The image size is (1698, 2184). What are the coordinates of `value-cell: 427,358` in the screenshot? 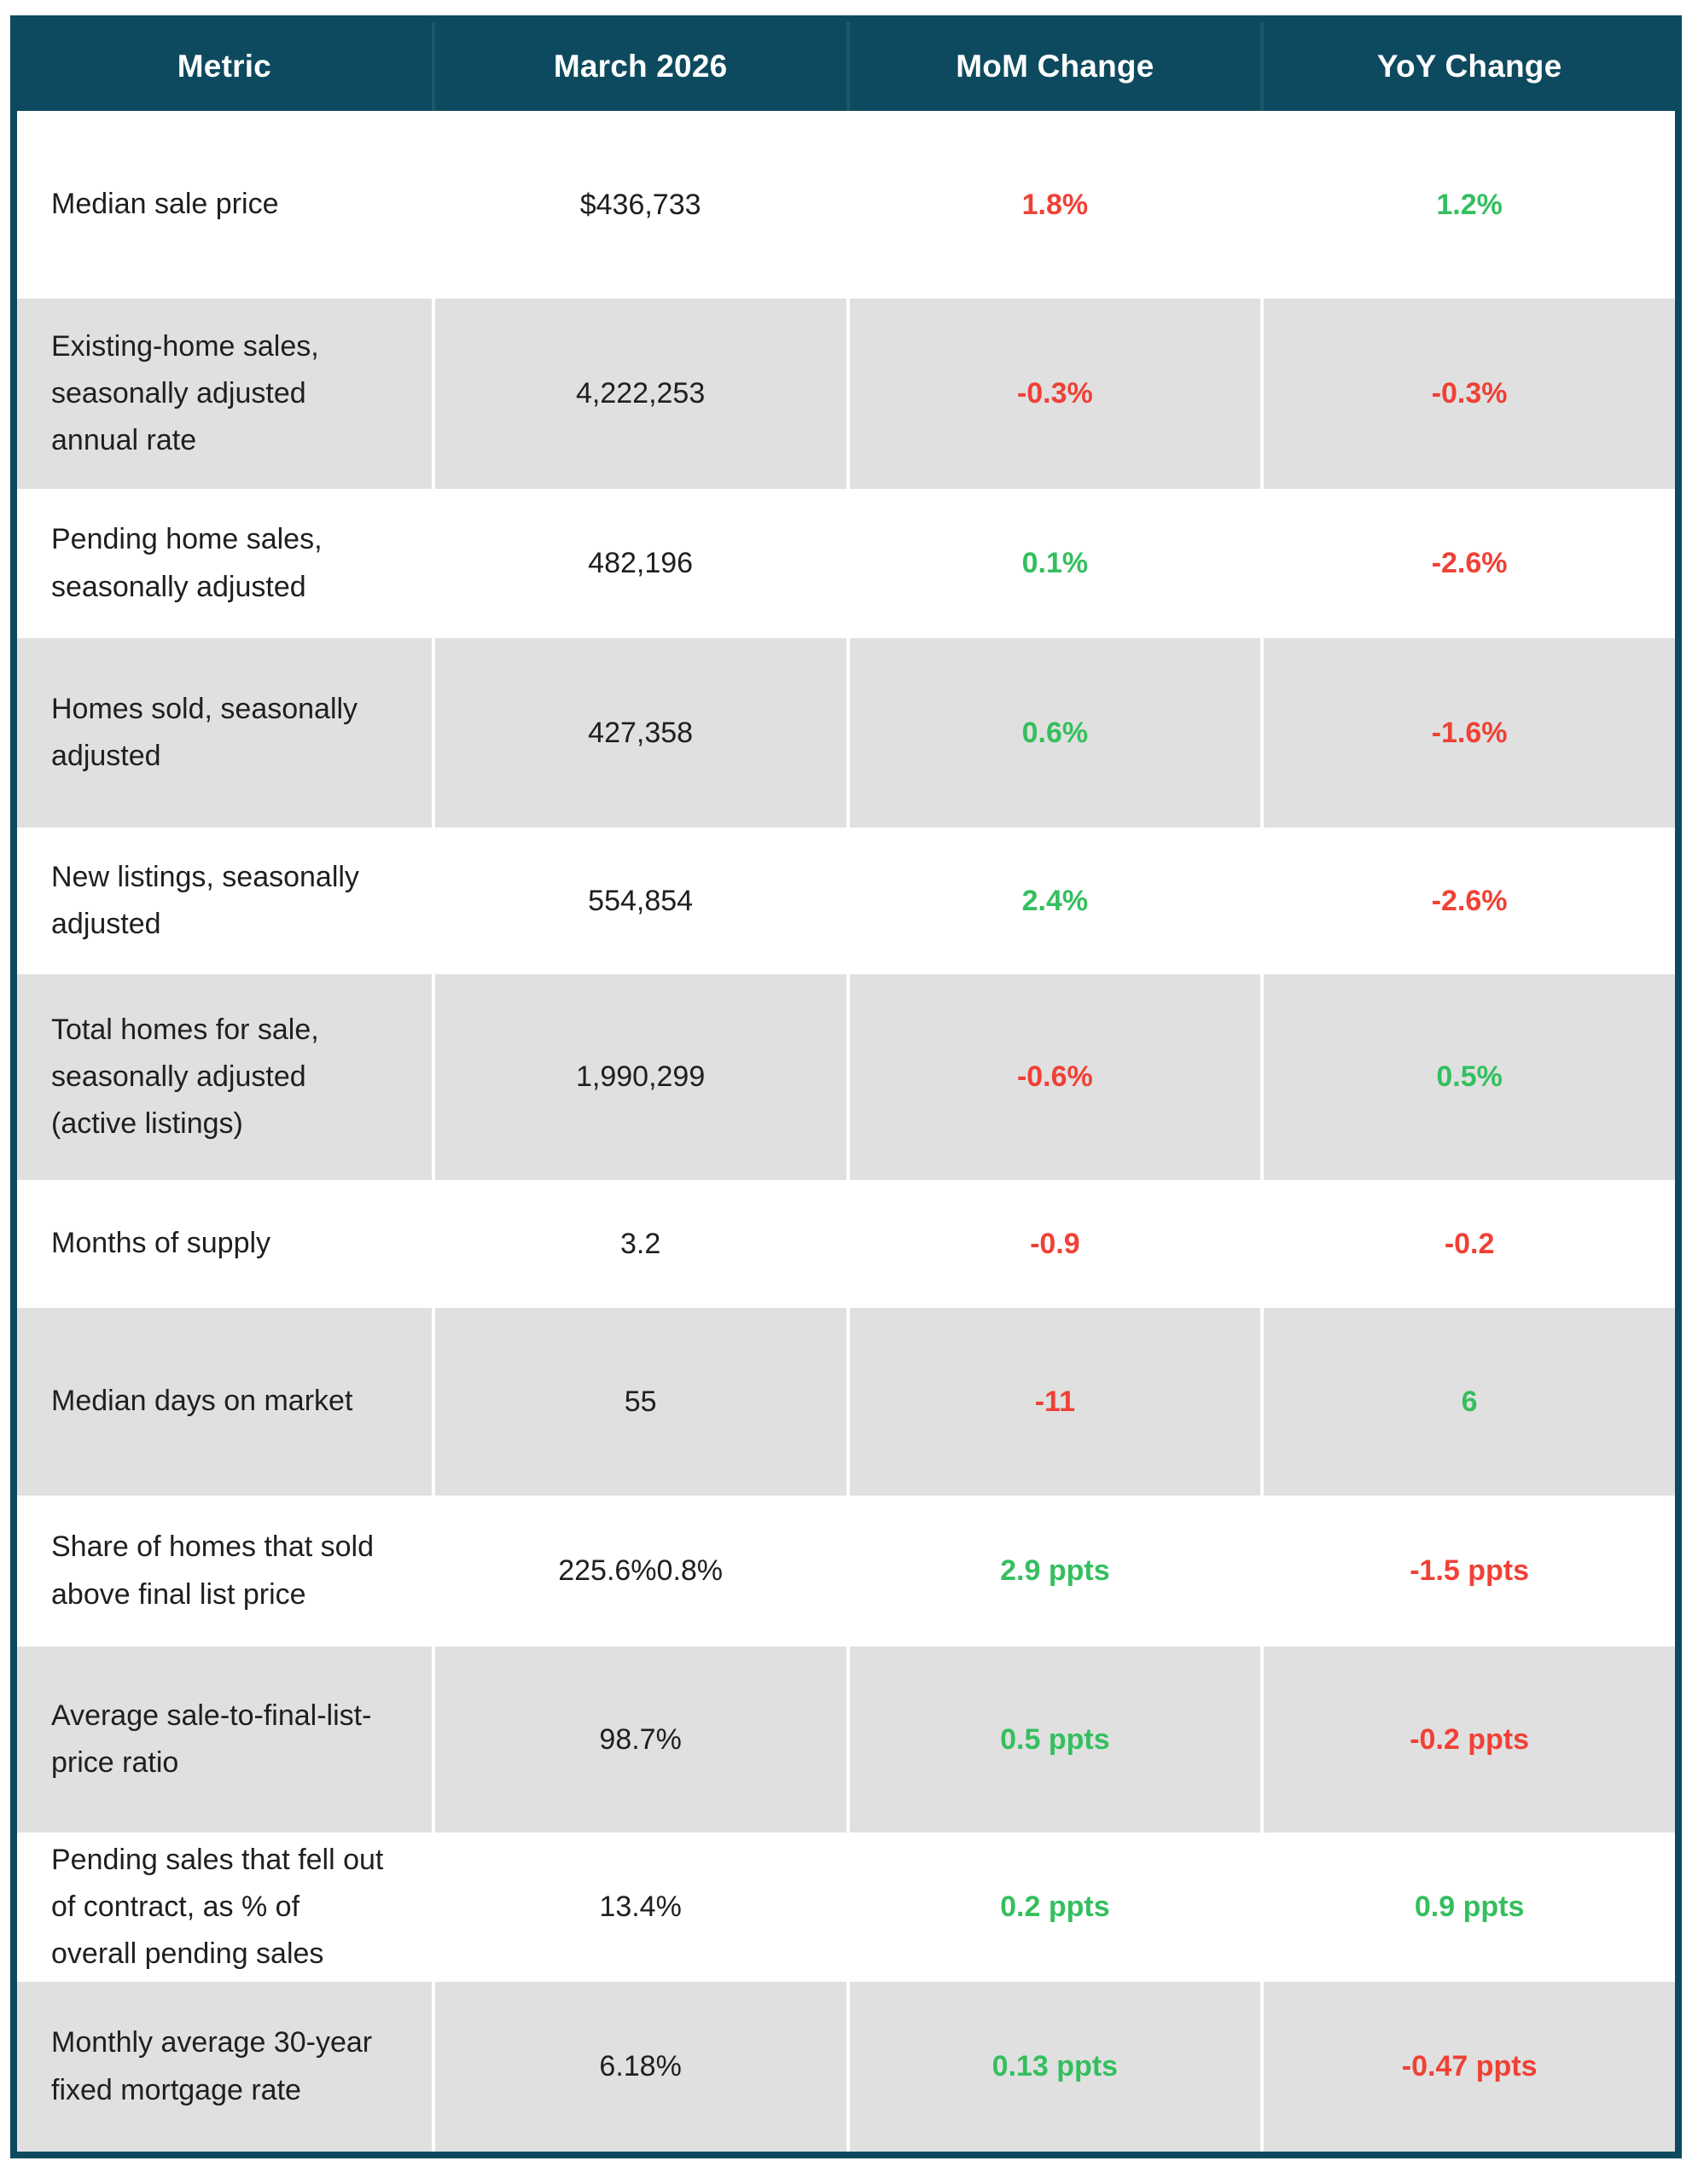 It's located at (638, 733).